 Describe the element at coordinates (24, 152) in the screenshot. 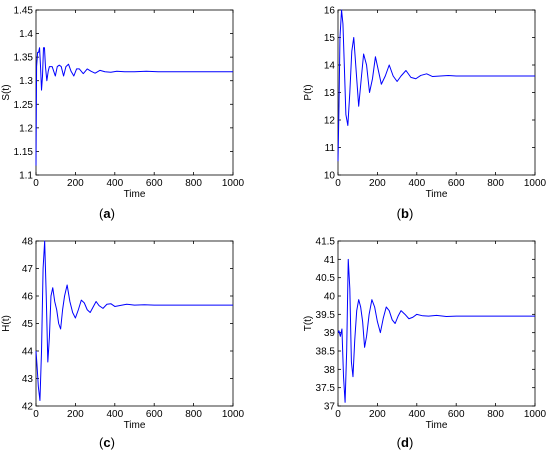

I see `y-tick-label: 1.15` at that location.